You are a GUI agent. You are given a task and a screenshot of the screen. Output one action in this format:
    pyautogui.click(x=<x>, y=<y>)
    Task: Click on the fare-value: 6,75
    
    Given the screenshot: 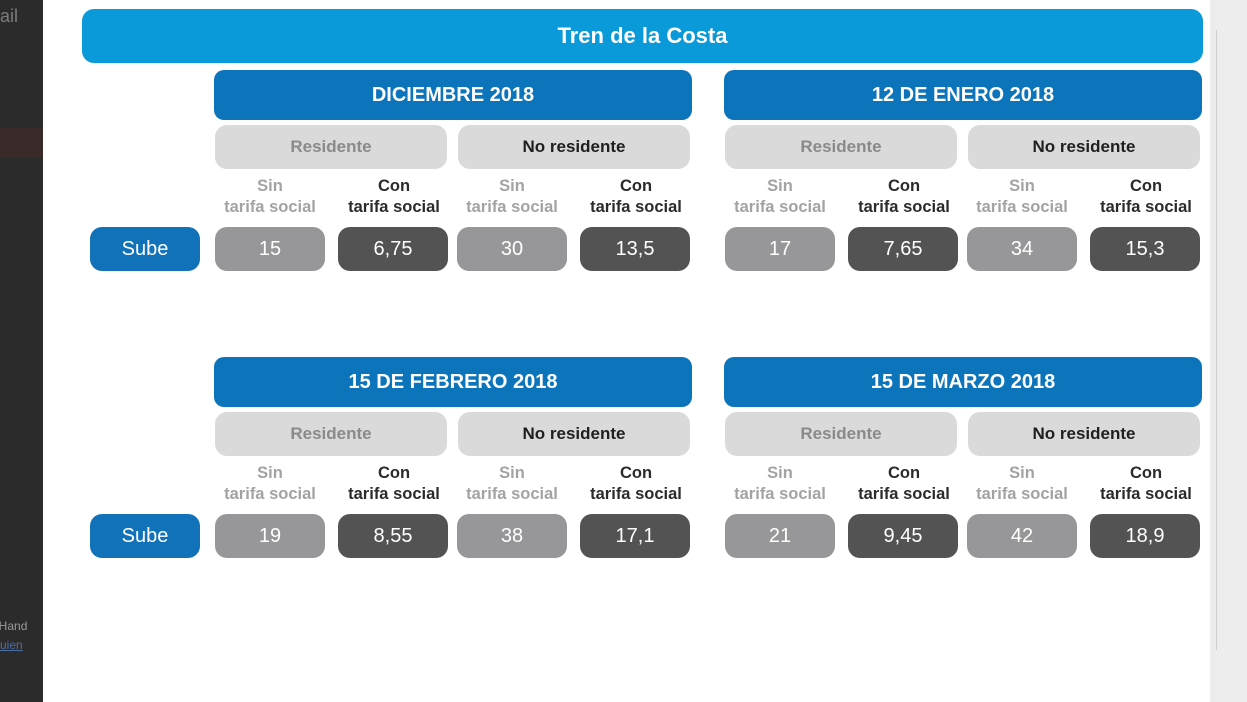 What is the action you would take?
    pyautogui.click(x=393, y=249)
    